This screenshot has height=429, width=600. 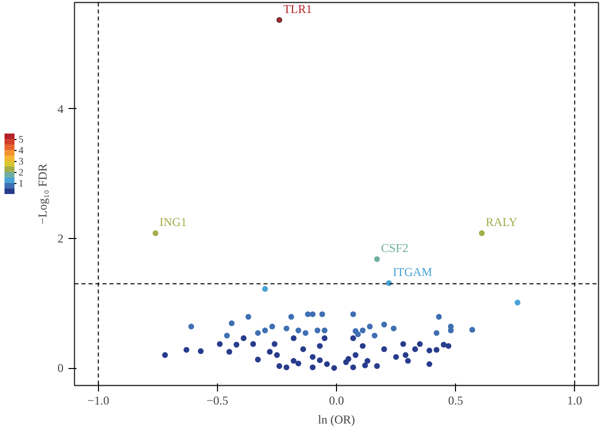 What do you see at coordinates (173, 222) in the screenshot?
I see `annotation: ING1` at bounding box center [173, 222].